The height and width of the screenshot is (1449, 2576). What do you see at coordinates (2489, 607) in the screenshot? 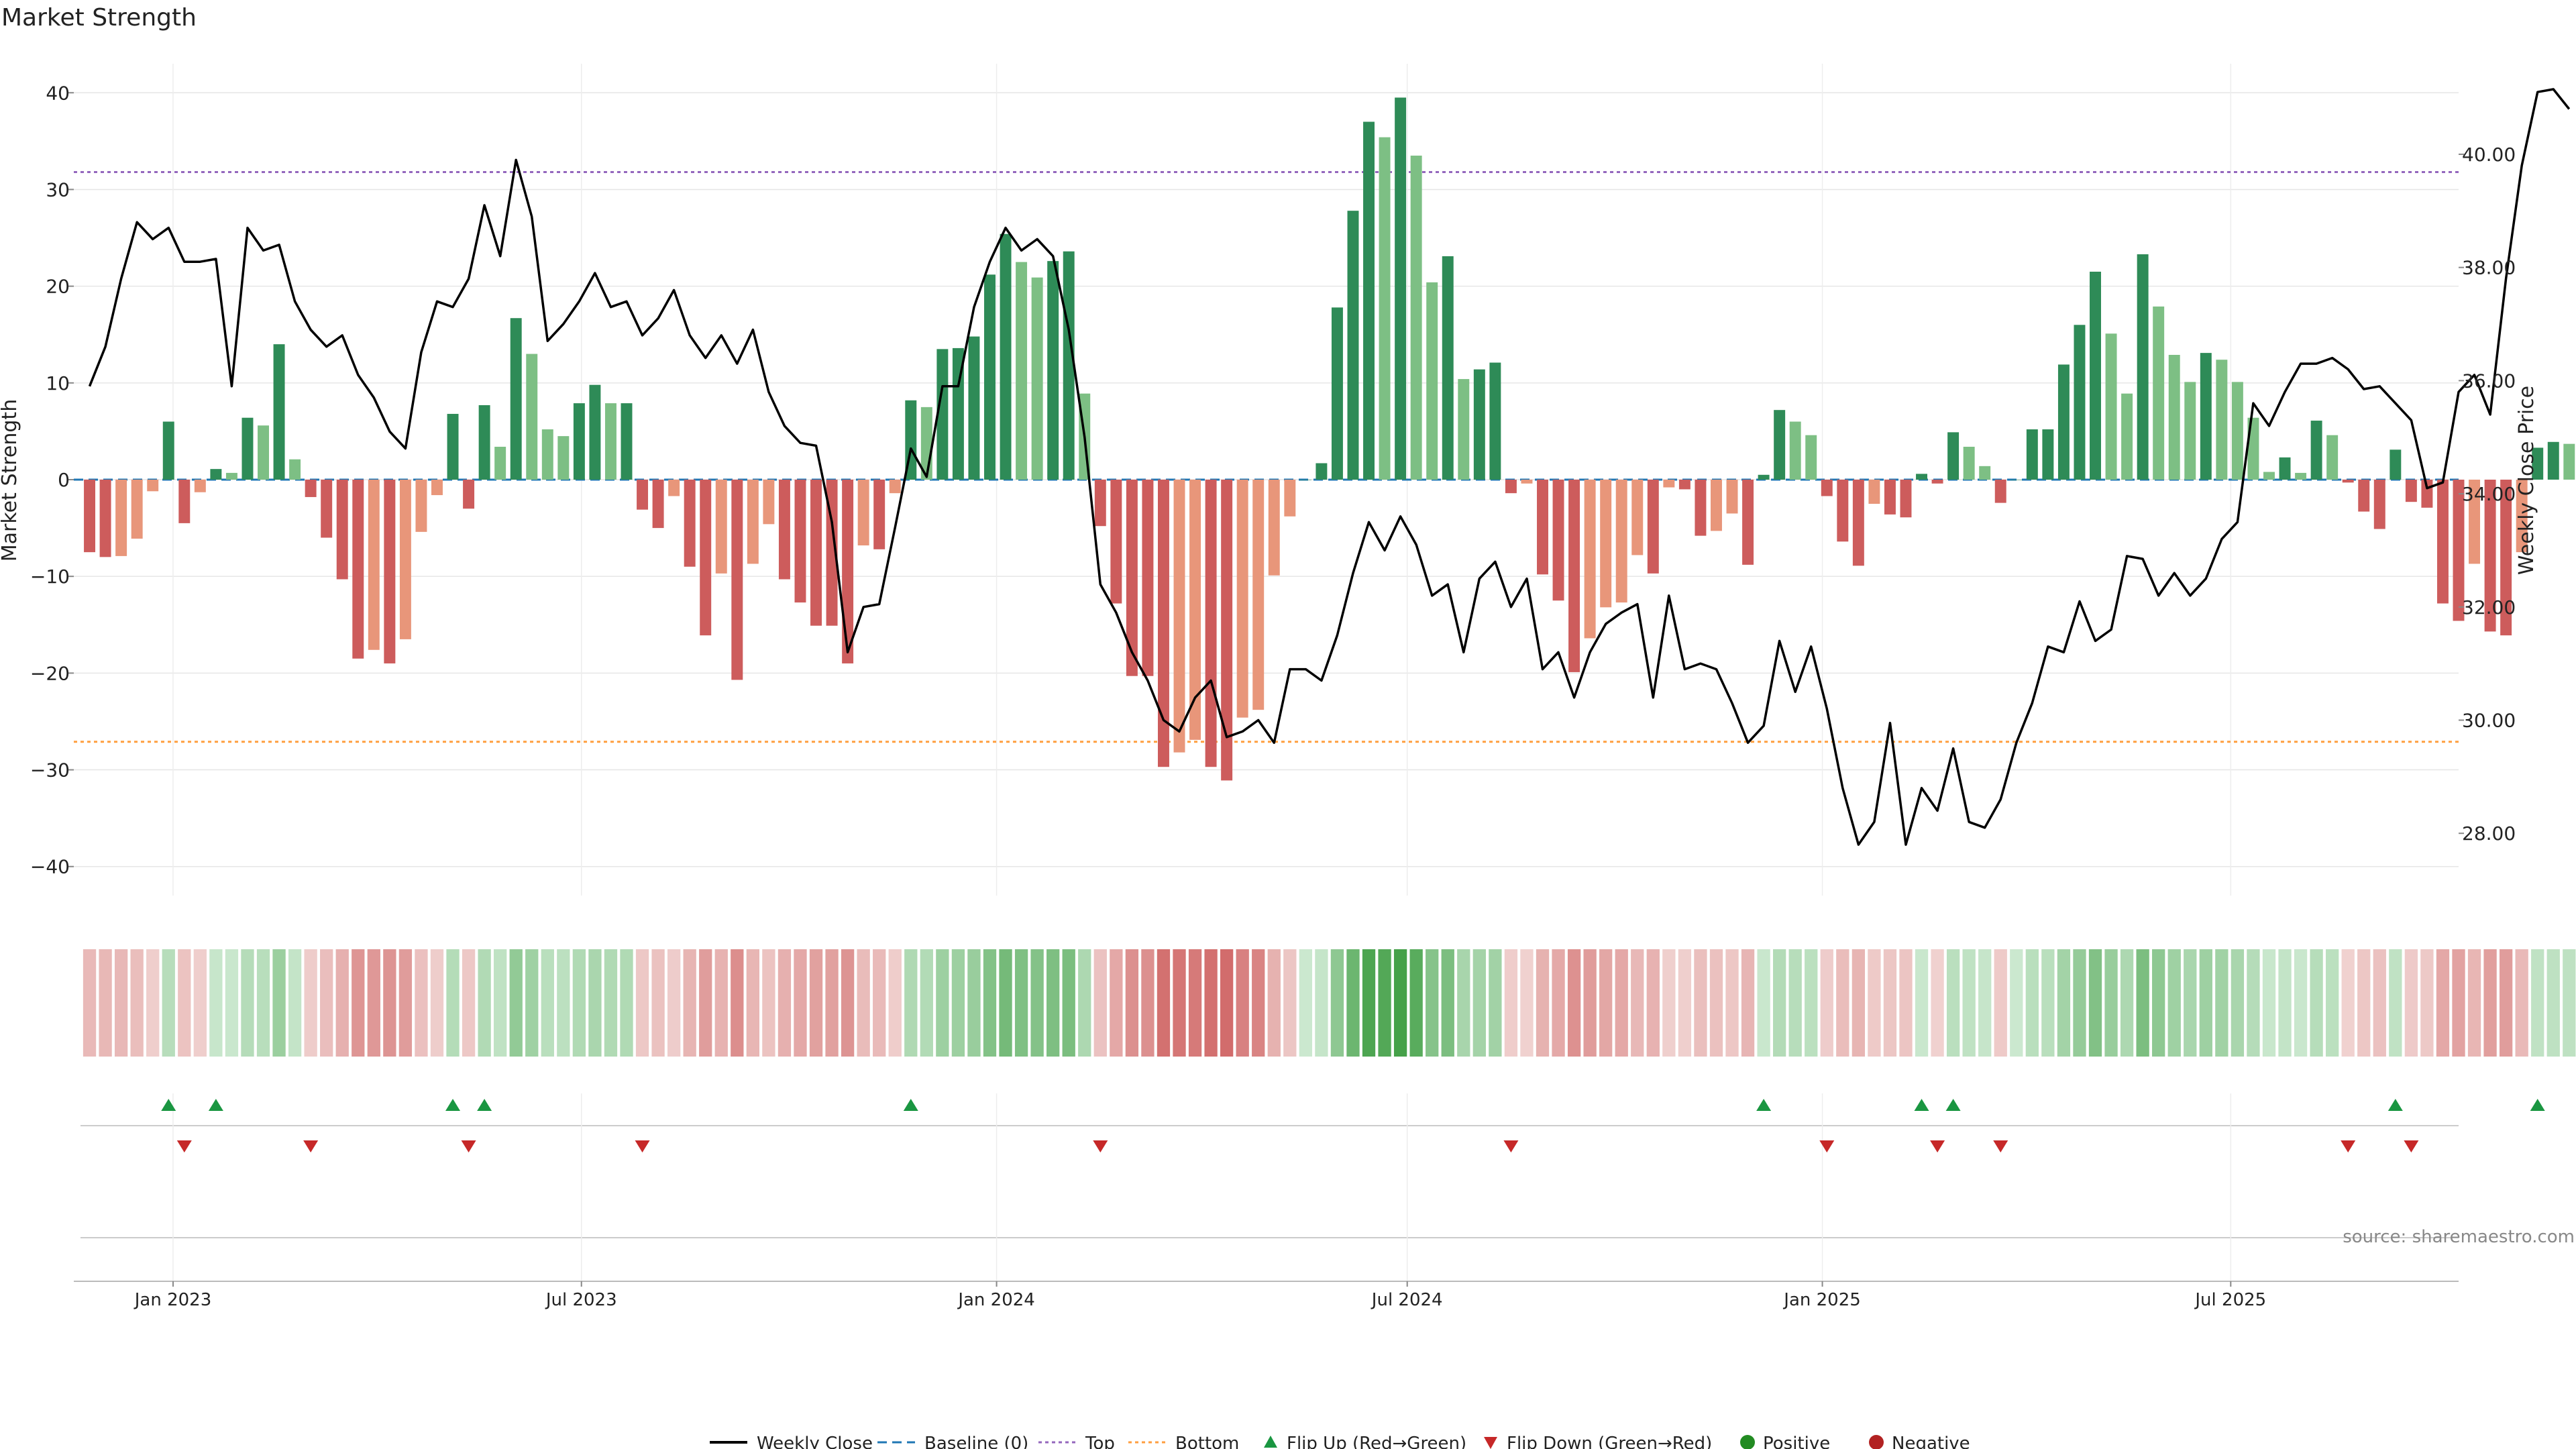
I see `y2-tick-label: 32.00` at bounding box center [2489, 607].